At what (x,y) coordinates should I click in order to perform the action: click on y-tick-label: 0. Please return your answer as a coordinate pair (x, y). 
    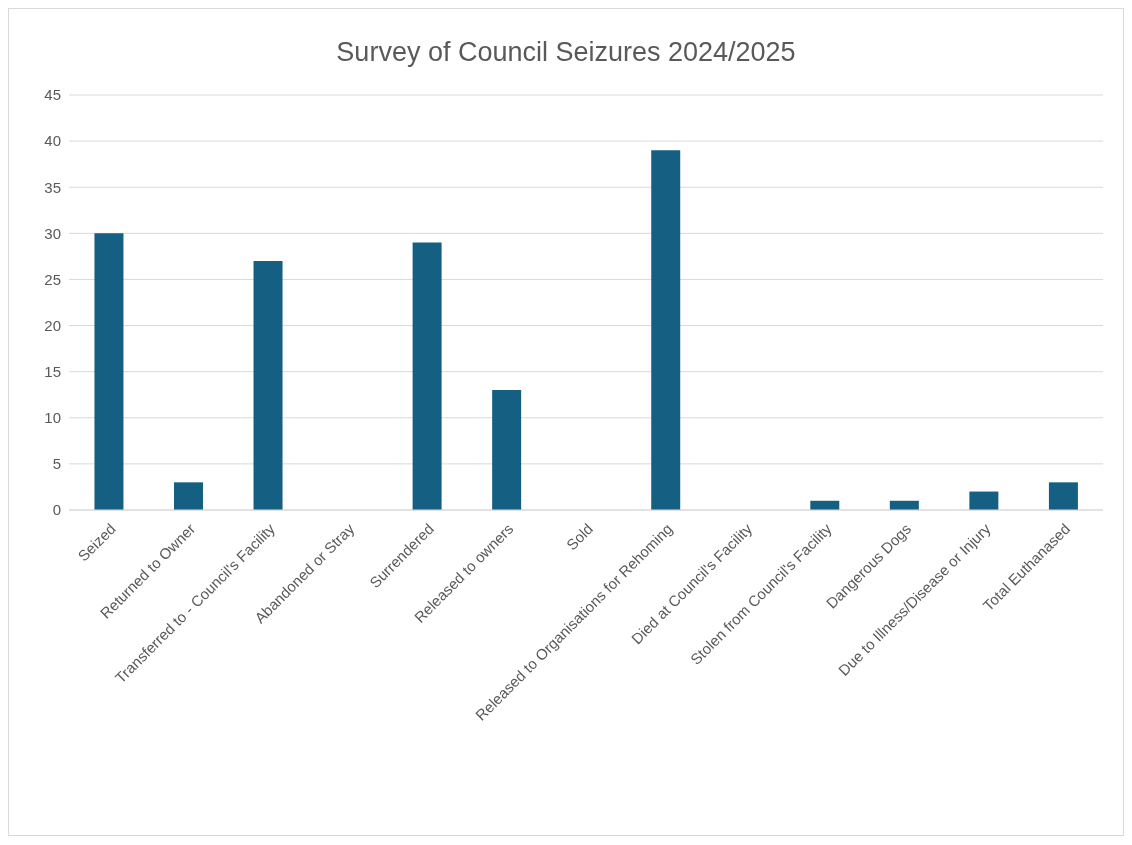
    Looking at the image, I should click on (56, 510).